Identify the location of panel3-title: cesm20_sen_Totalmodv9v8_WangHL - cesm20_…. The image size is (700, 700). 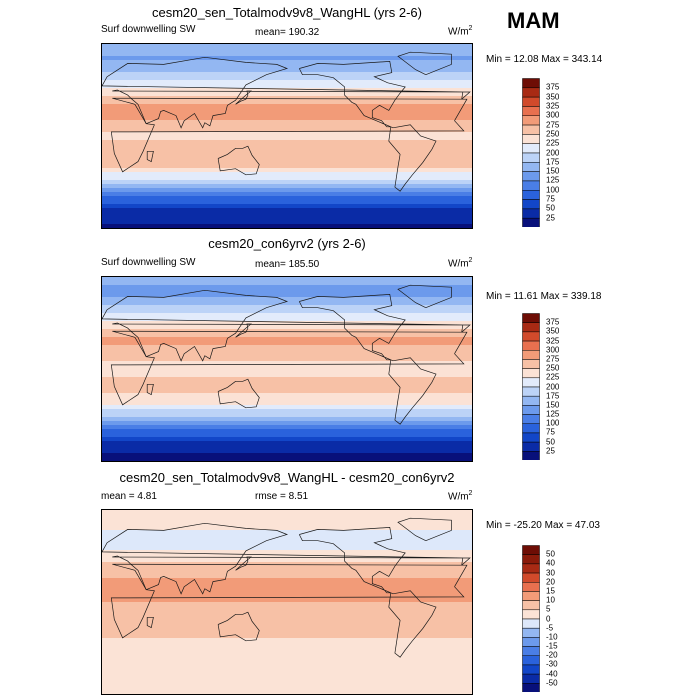
(287, 477).